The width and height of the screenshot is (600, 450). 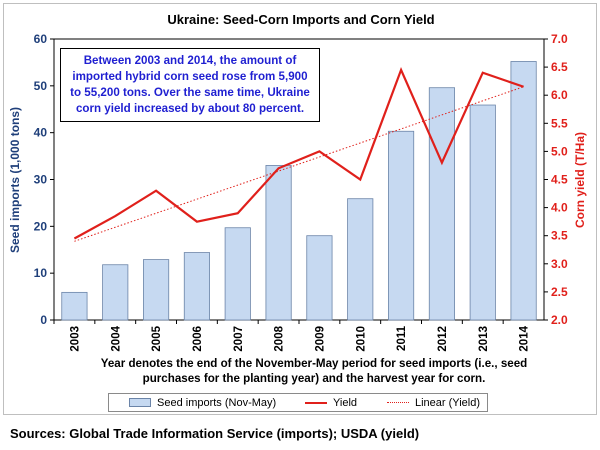 What do you see at coordinates (196, 286) in the screenshot?
I see `bar-2006` at bounding box center [196, 286].